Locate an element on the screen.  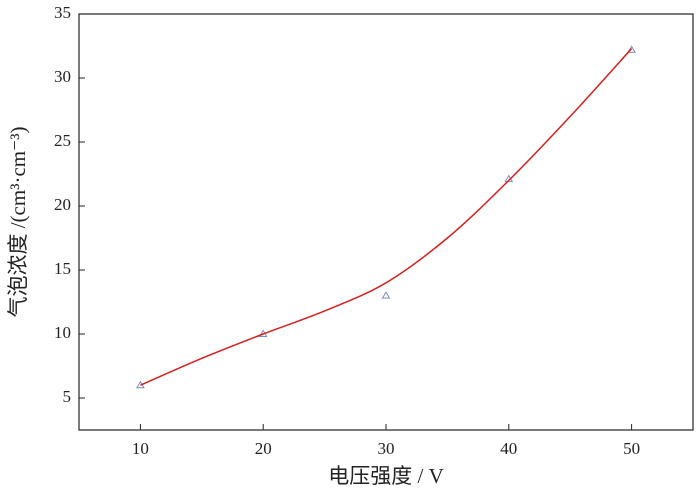
y-tick-label: 10 is located at coordinates (62, 332).